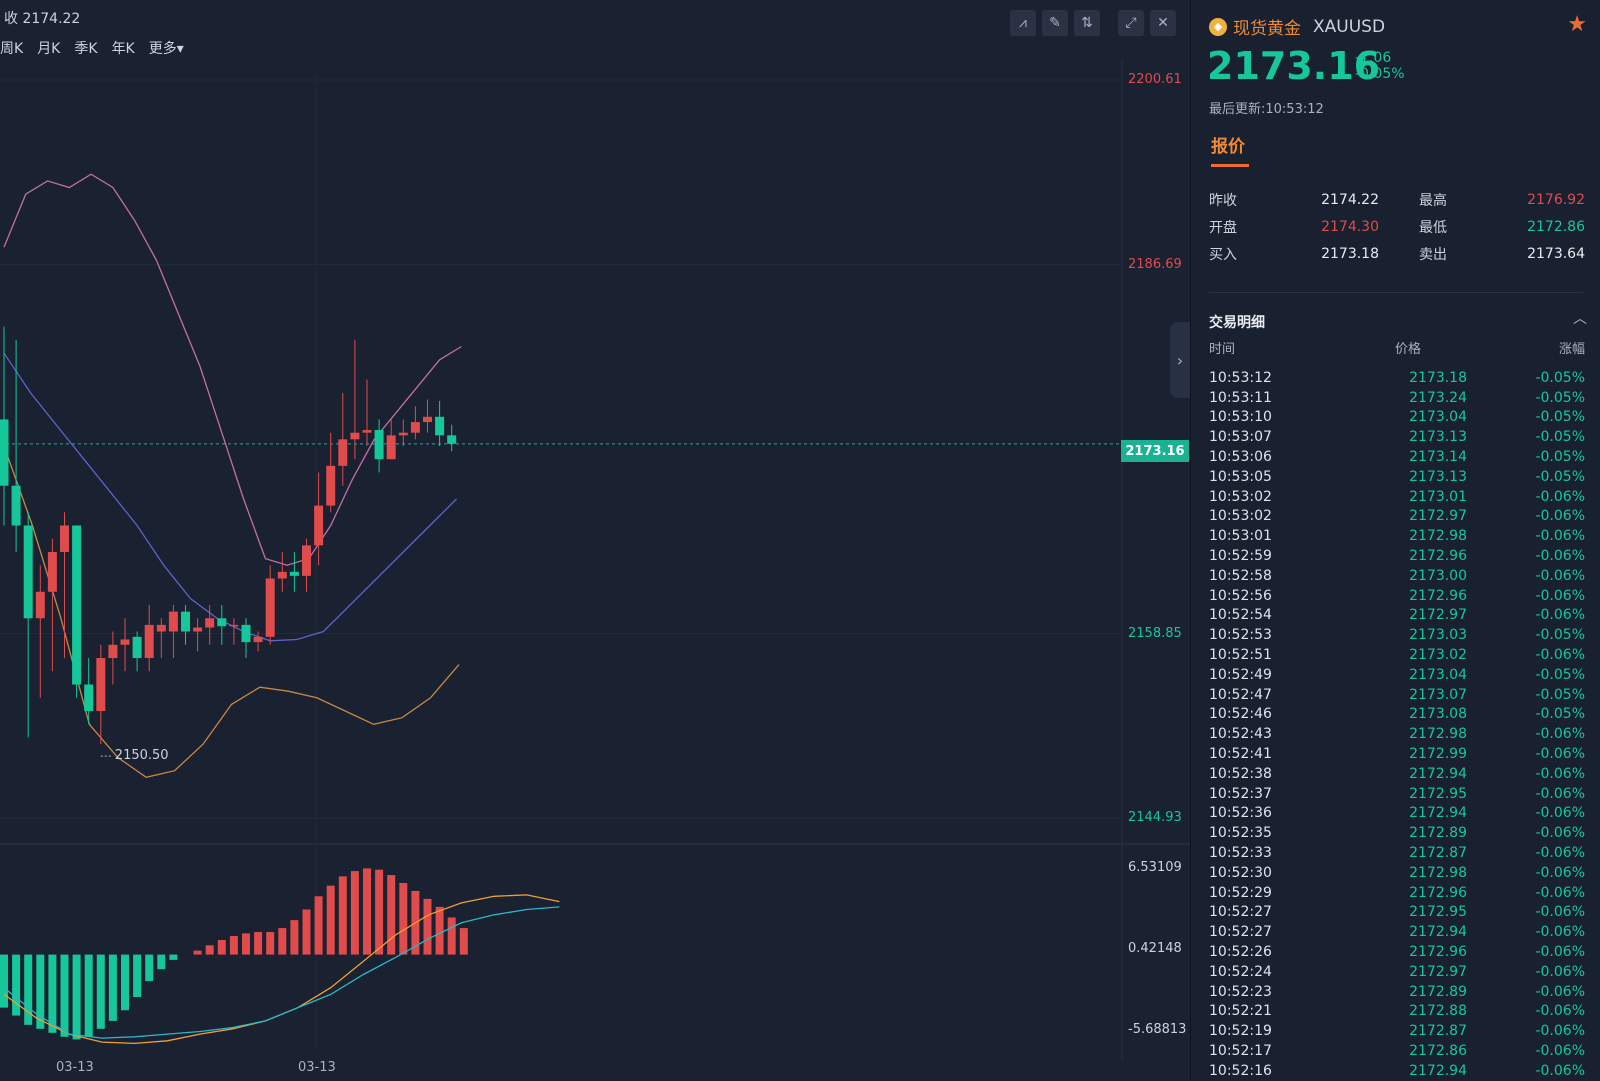  What do you see at coordinates (1556, 226) in the screenshot?
I see `quote-value: 2172.86` at bounding box center [1556, 226].